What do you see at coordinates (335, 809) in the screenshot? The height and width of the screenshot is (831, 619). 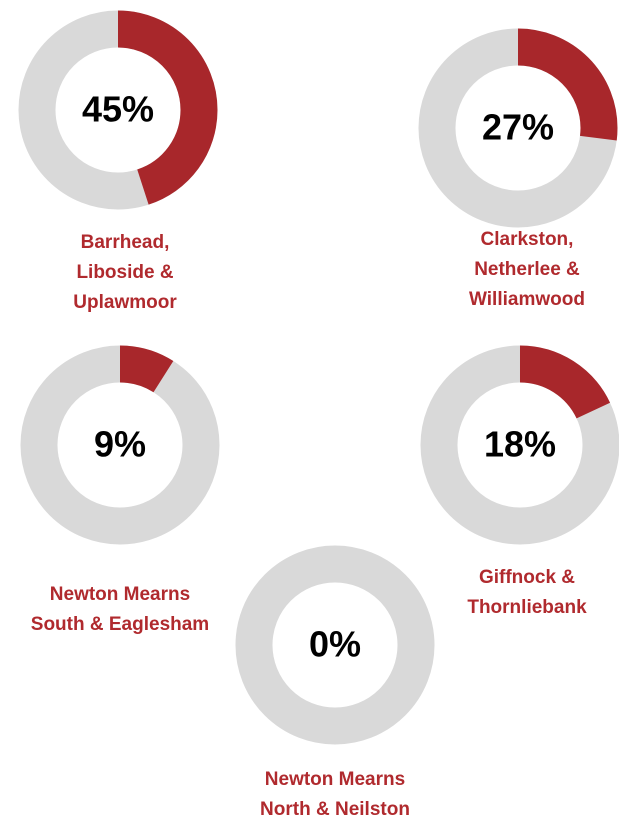 I see `donut-title: North & Neilston` at bounding box center [335, 809].